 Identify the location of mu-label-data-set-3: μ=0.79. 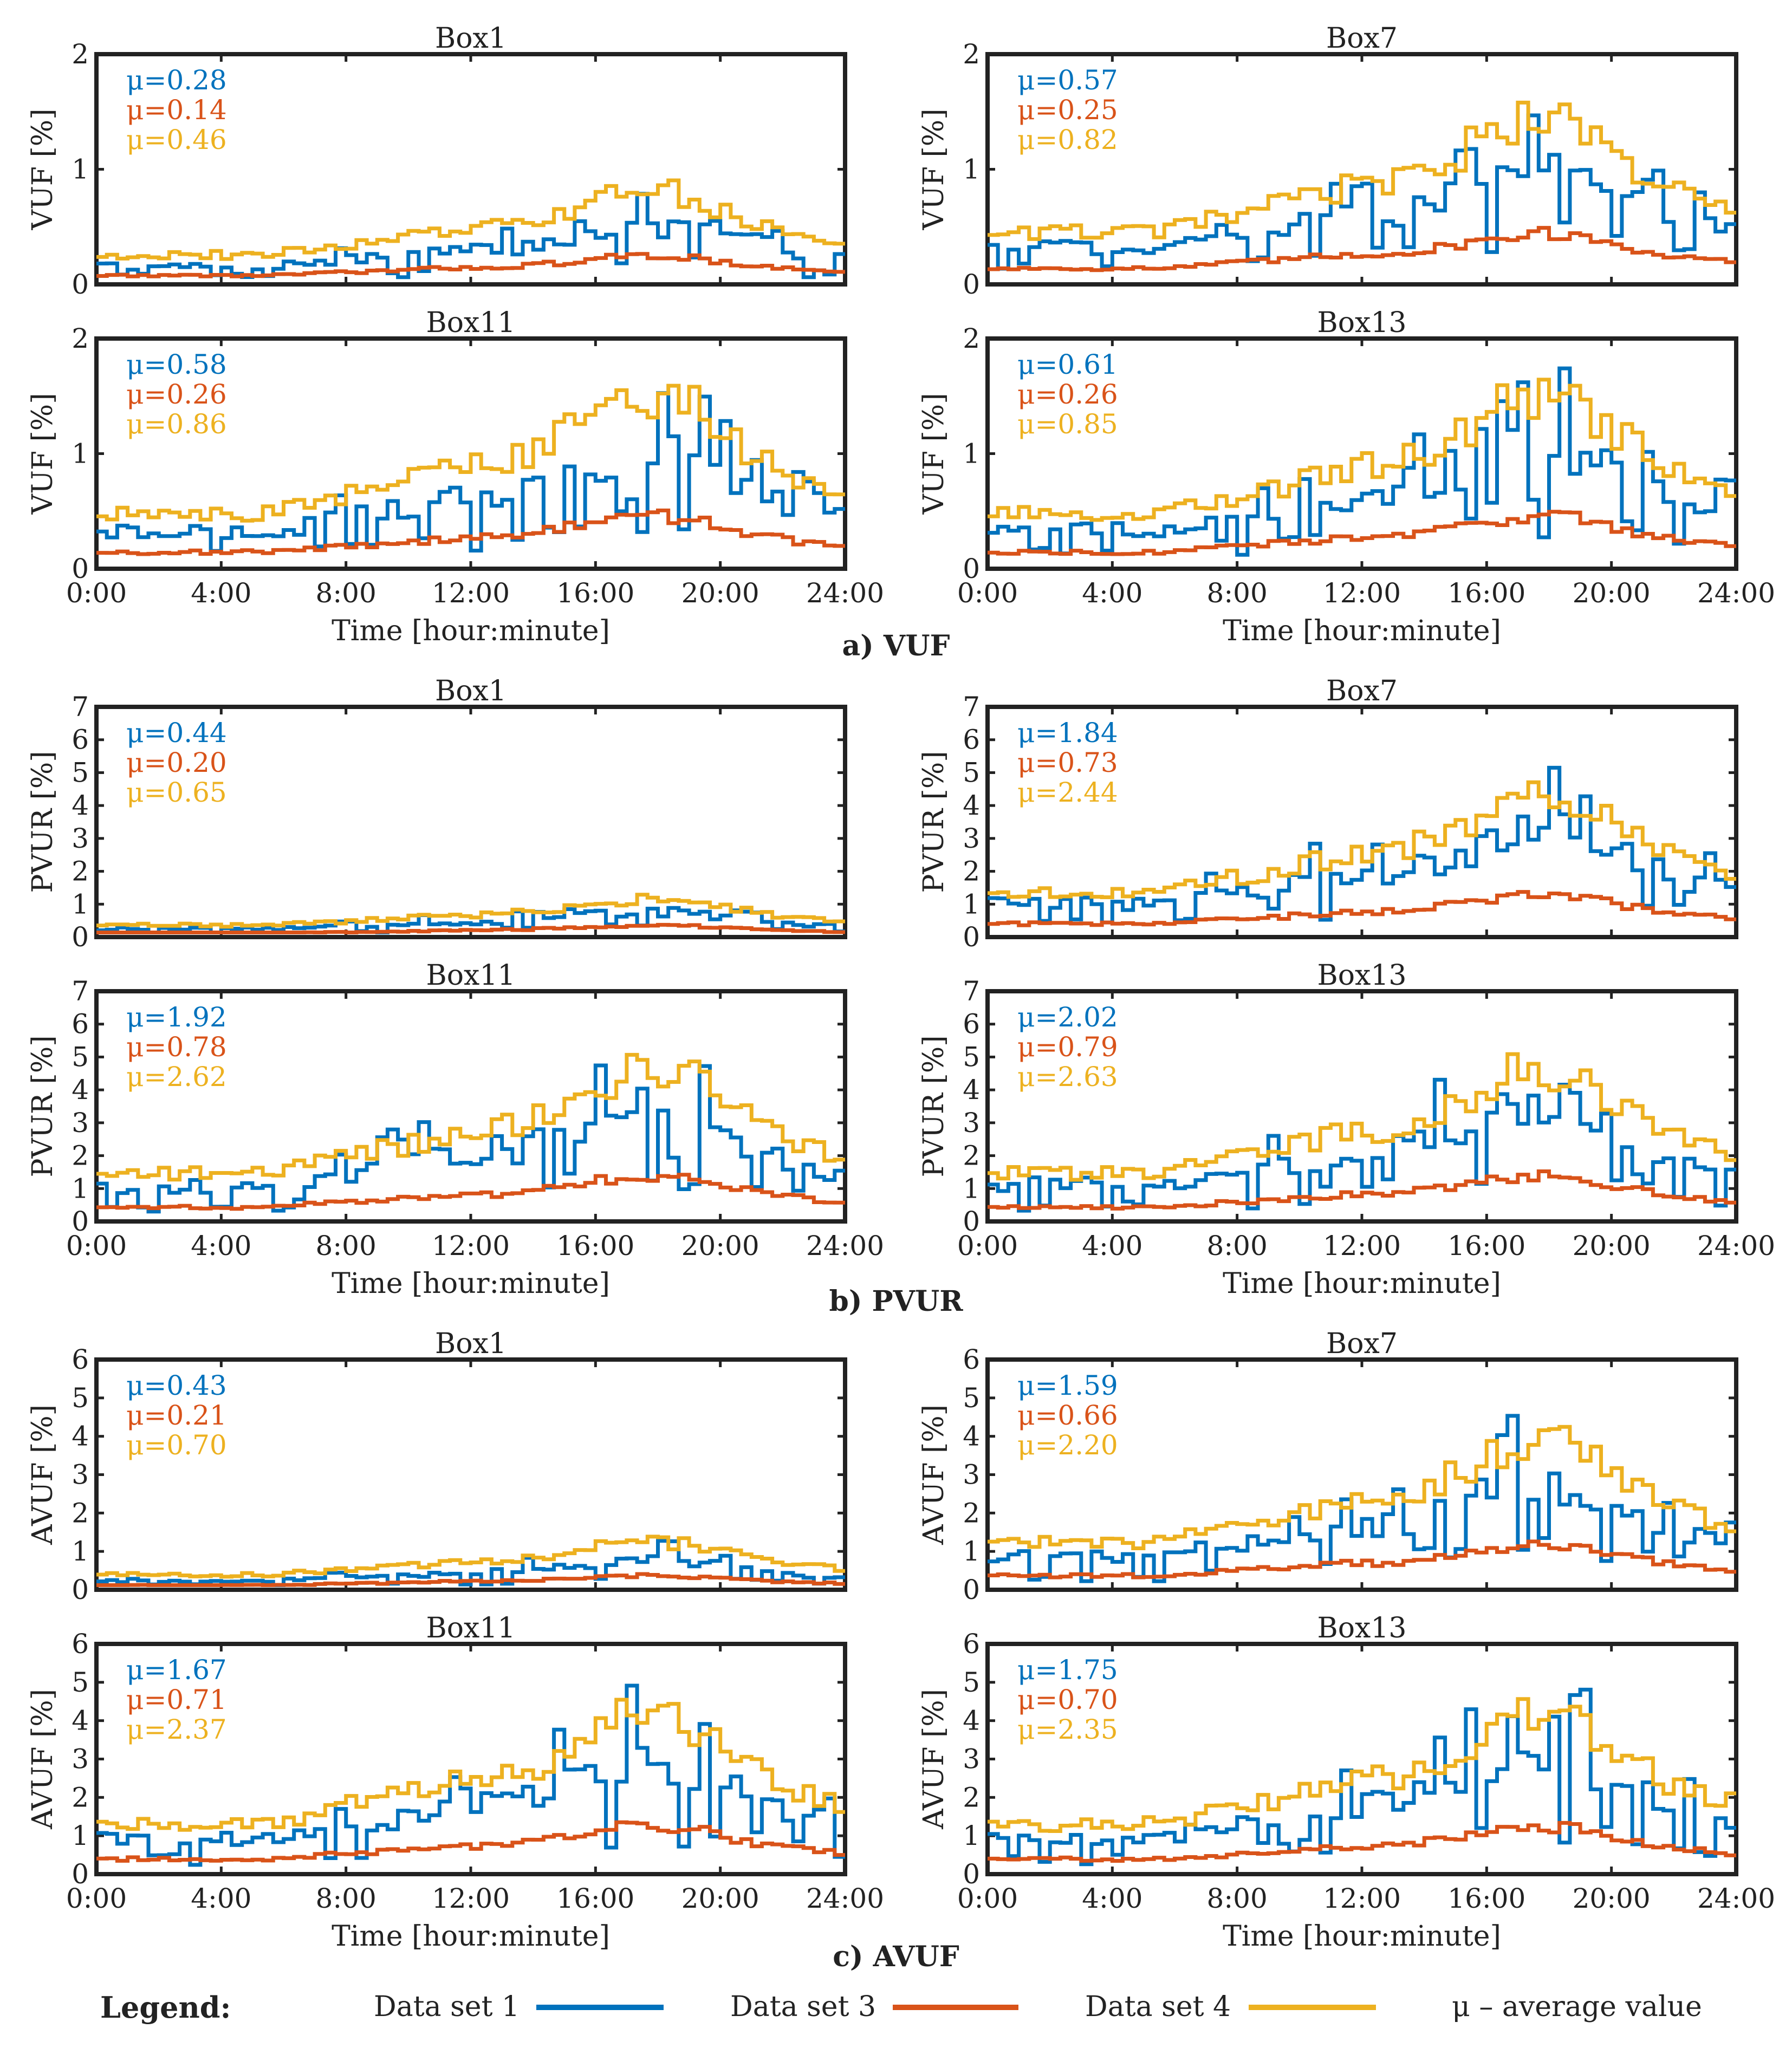
(1067, 1047).